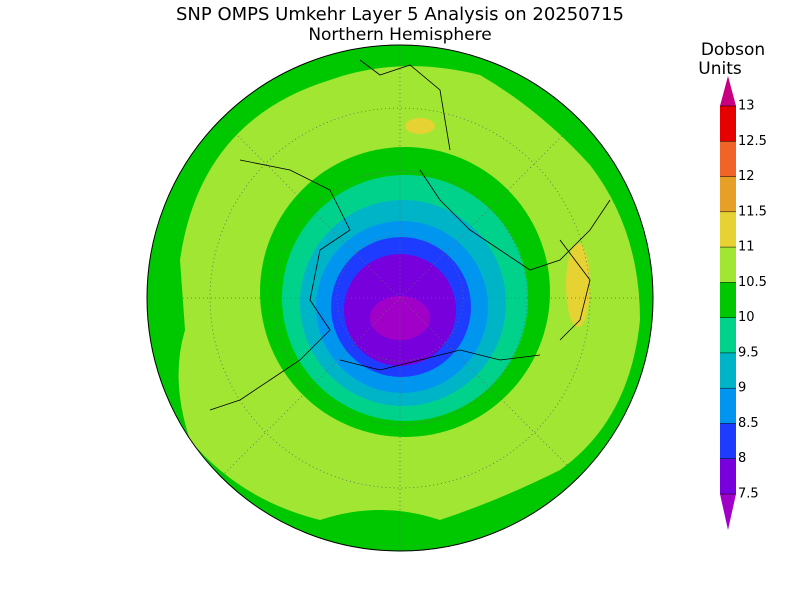  What do you see at coordinates (746, 106) in the screenshot?
I see `colorbar-tick-label: 13` at bounding box center [746, 106].